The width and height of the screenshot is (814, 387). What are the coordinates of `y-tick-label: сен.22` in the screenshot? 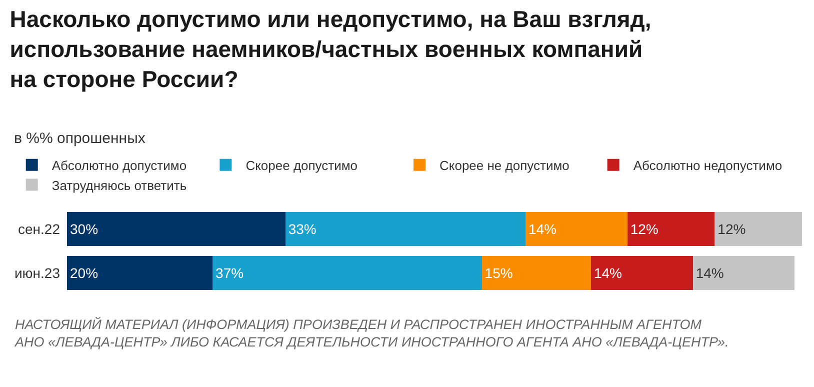 It's located at (39, 228).